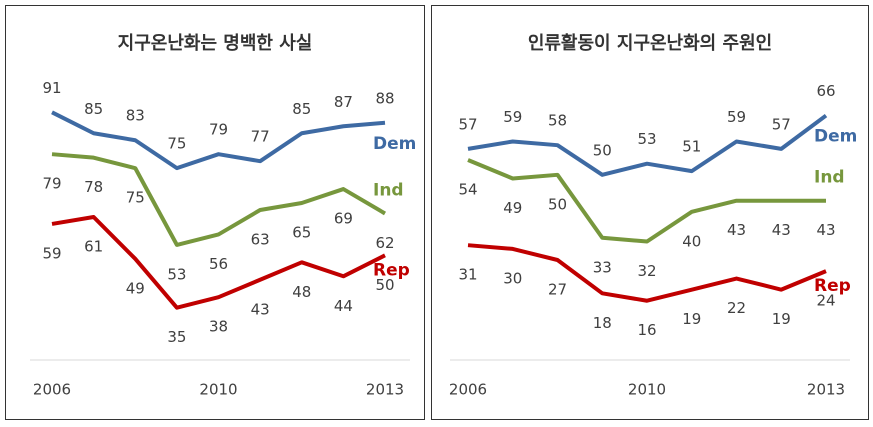  What do you see at coordinates (646, 330) in the screenshot?
I see `data-label: 16` at bounding box center [646, 330].